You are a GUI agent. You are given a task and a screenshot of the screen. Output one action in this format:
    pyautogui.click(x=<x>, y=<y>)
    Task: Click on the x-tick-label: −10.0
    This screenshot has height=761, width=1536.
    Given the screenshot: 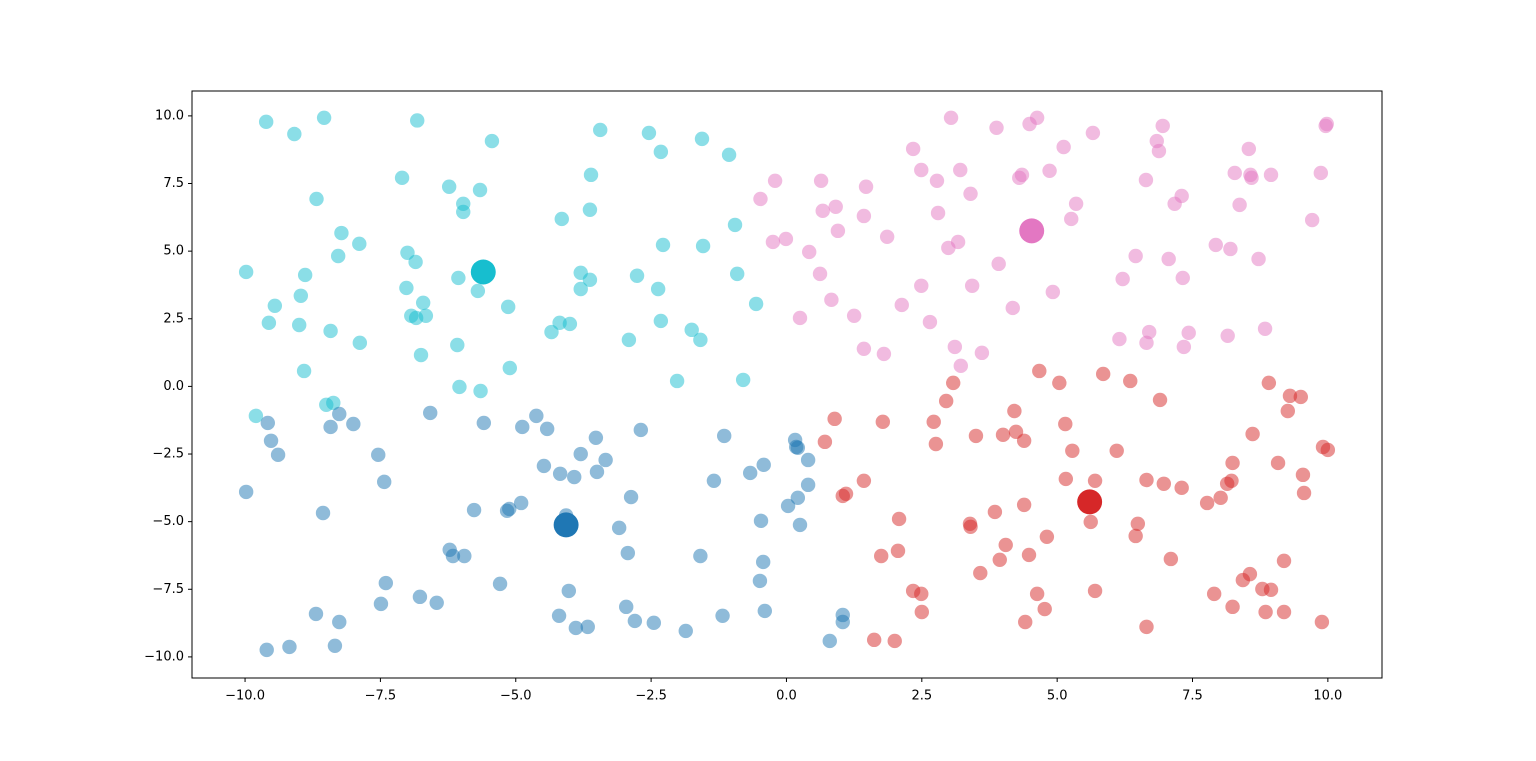 What is the action you would take?
    pyautogui.click(x=245, y=696)
    